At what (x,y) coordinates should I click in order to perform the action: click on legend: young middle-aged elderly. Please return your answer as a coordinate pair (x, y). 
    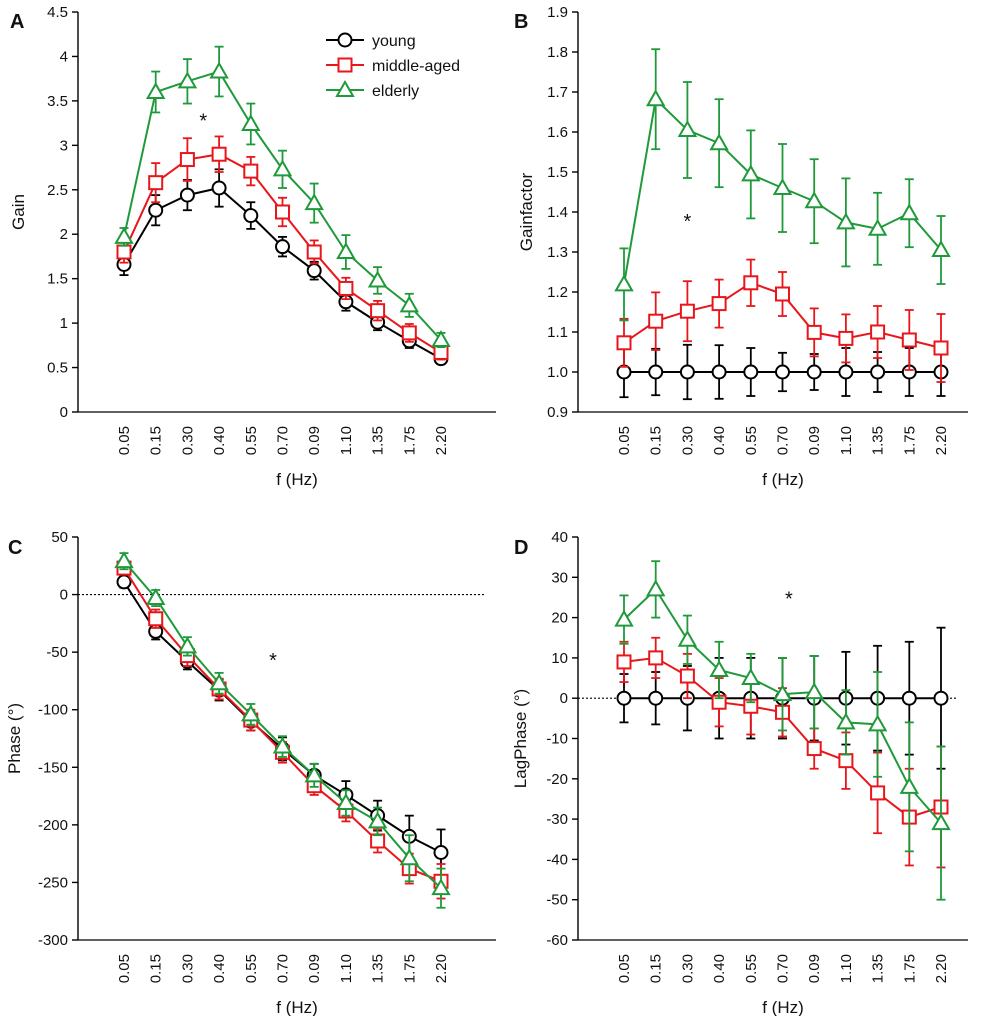
    Looking at the image, I should click on (393, 66).